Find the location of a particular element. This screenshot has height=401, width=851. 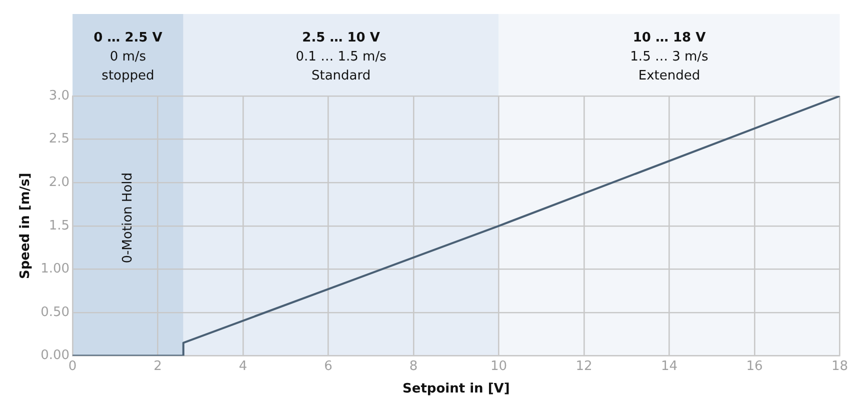

y-tick-label: 2.5 is located at coordinates (59, 139).